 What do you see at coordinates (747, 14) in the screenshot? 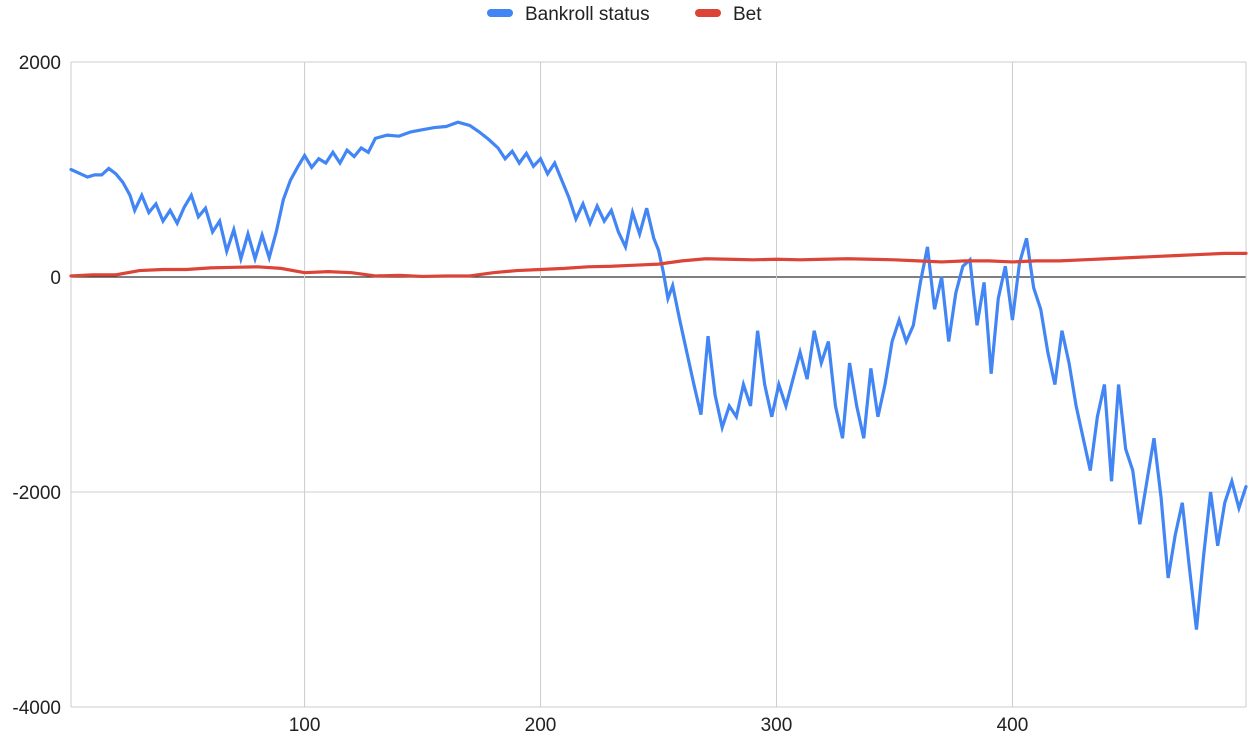
I see `legend-label-bet: Bet` at bounding box center [747, 14].